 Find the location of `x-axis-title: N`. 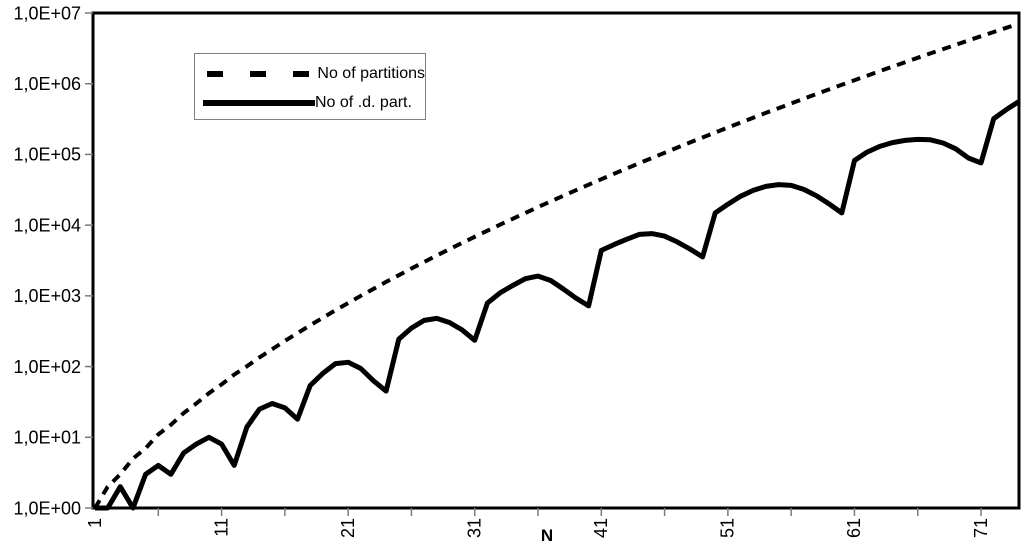

x-axis-title: N is located at coordinates (547, 535).